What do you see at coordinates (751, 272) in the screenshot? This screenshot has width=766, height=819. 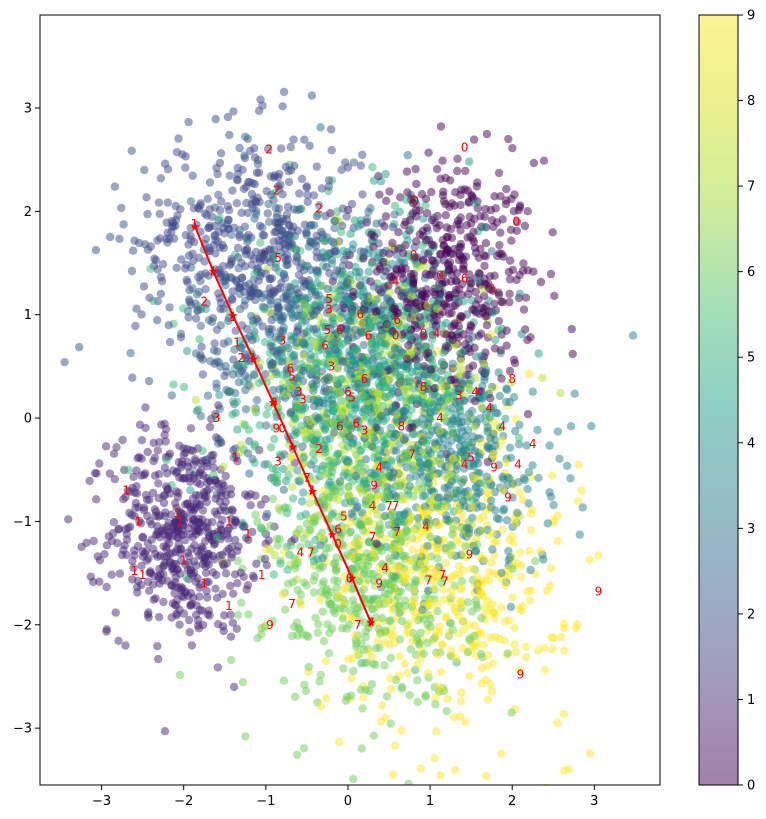 I see `colorbar-tick-label: 6` at bounding box center [751, 272].